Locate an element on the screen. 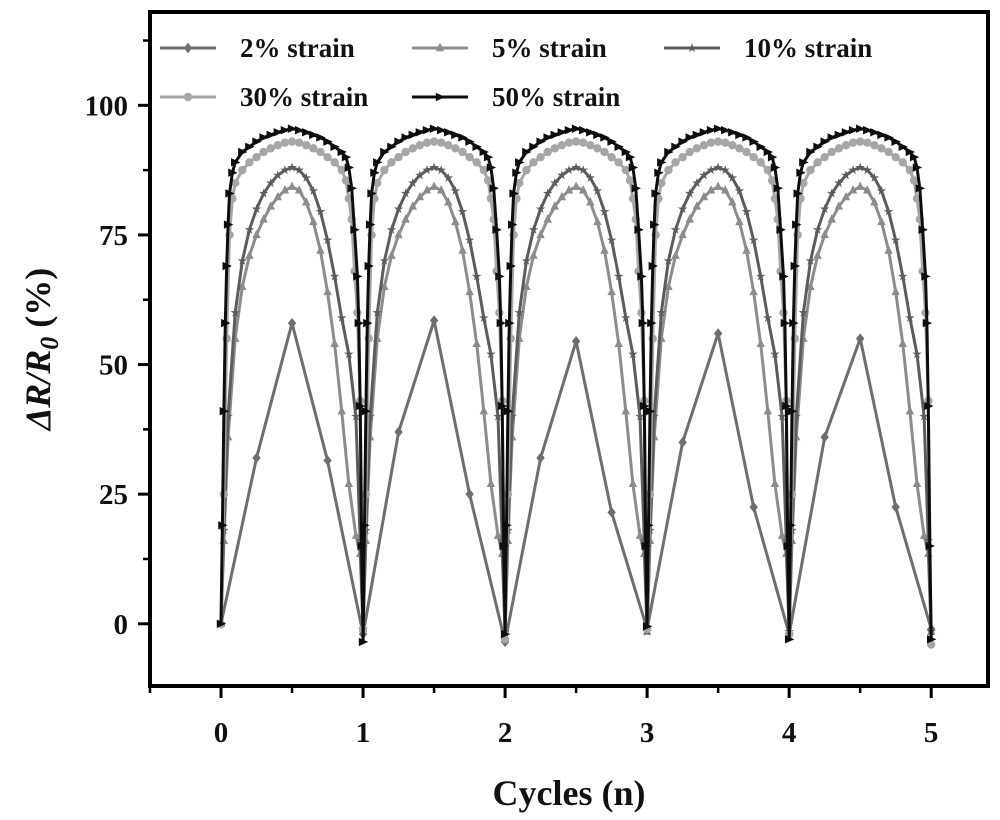  x-tick-label: 1 is located at coordinates (363, 733).